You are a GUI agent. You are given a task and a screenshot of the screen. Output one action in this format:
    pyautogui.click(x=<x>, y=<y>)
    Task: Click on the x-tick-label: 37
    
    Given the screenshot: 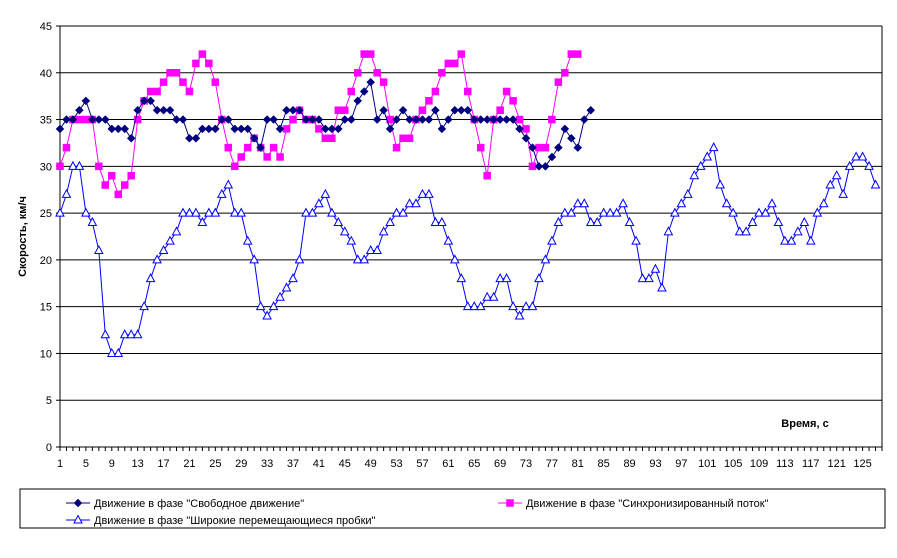 What is the action you would take?
    pyautogui.click(x=293, y=464)
    